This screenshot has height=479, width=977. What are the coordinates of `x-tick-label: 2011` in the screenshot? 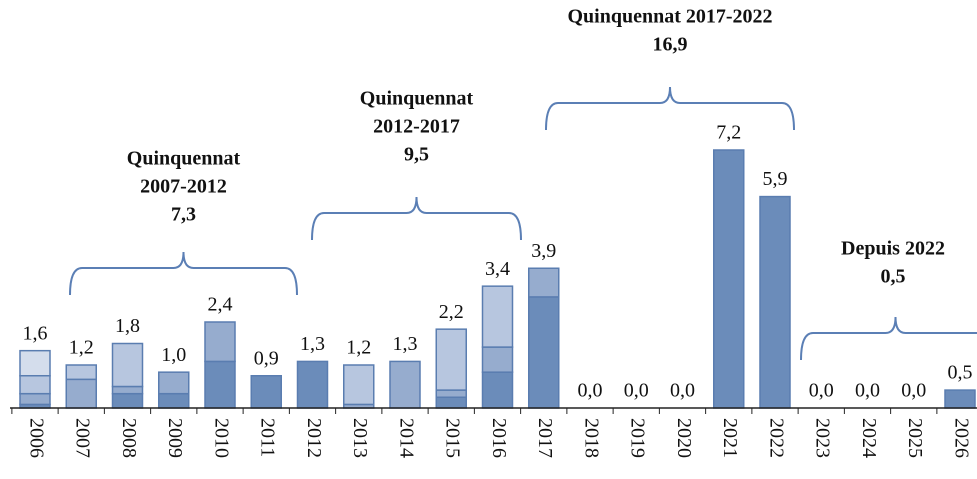 It's located at (268, 437).